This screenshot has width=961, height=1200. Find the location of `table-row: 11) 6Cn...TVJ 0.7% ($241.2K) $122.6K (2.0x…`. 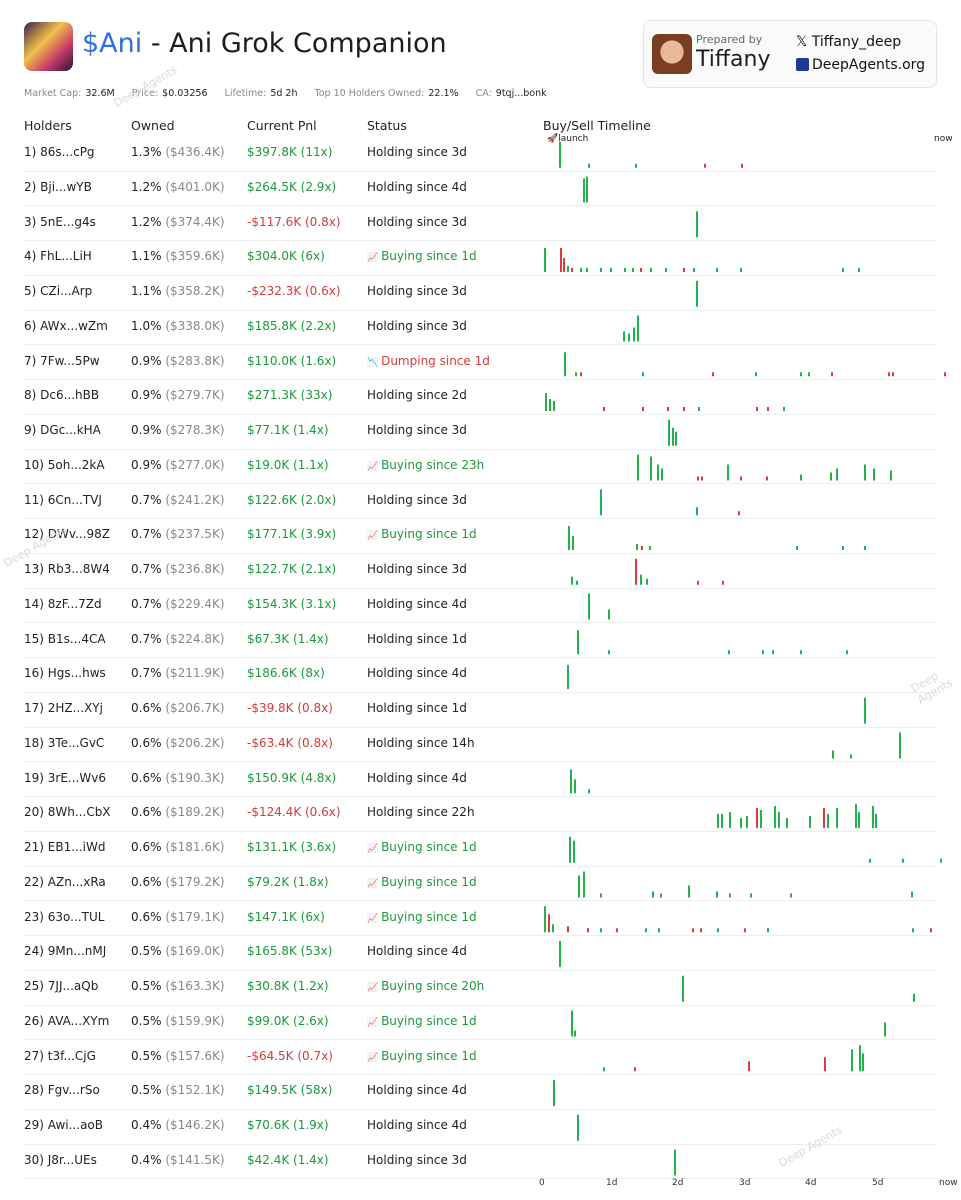

table-row: 11) 6Cn...TVJ 0.7% ($241.2K) $122.6K (2.0x… is located at coordinates (480, 502).